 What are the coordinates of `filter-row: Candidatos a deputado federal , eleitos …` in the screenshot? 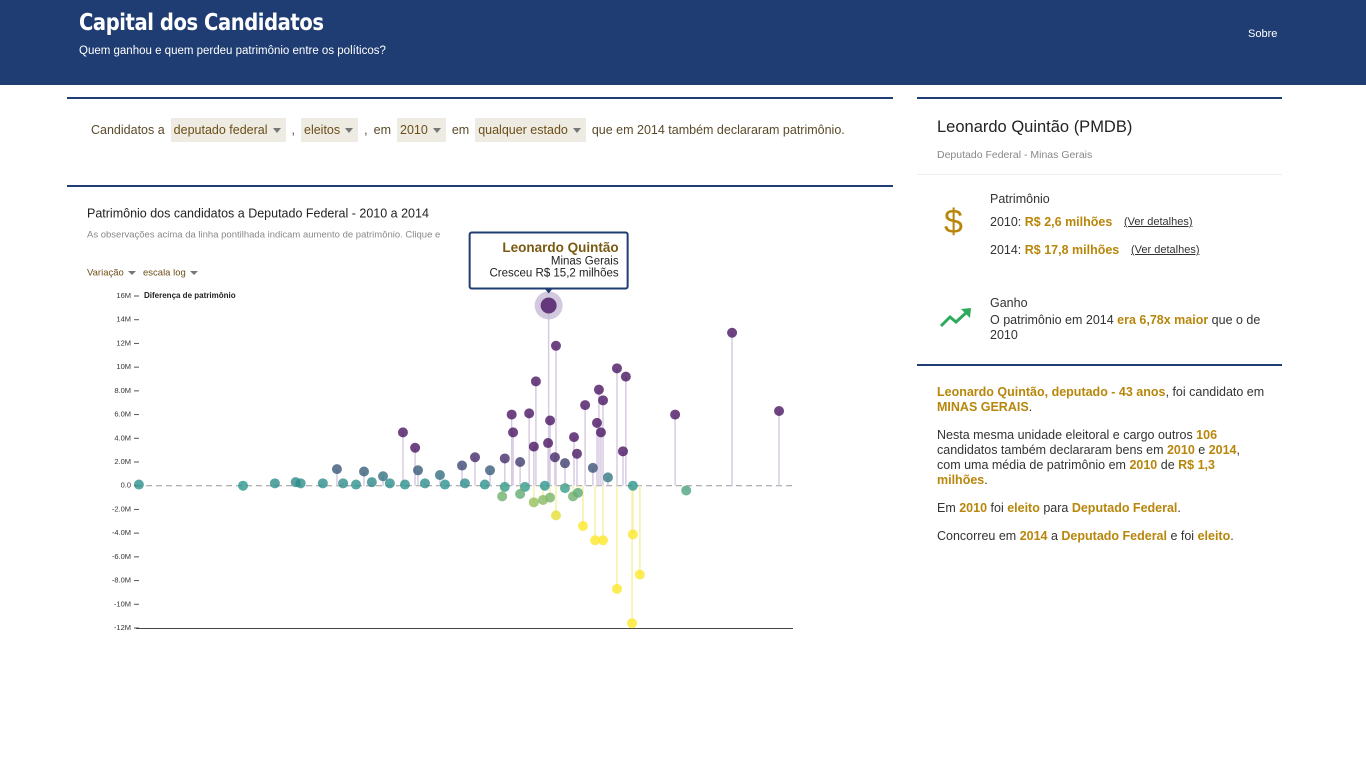 It's located at (468, 130).